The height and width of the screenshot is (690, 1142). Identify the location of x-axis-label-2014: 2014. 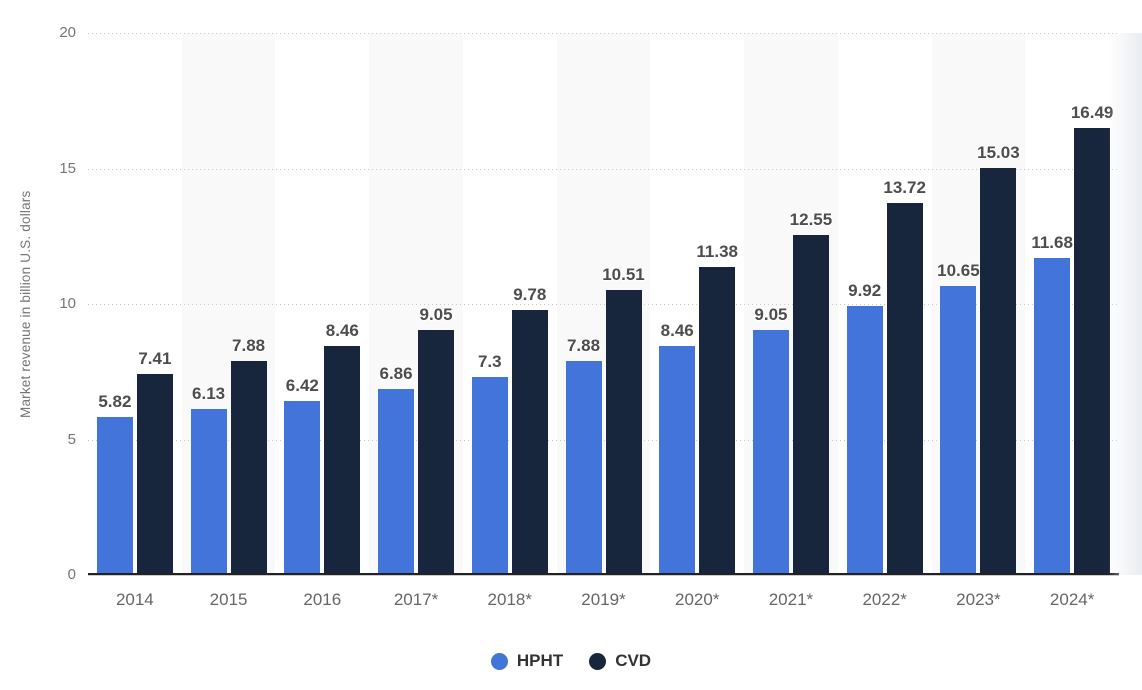
(134, 599).